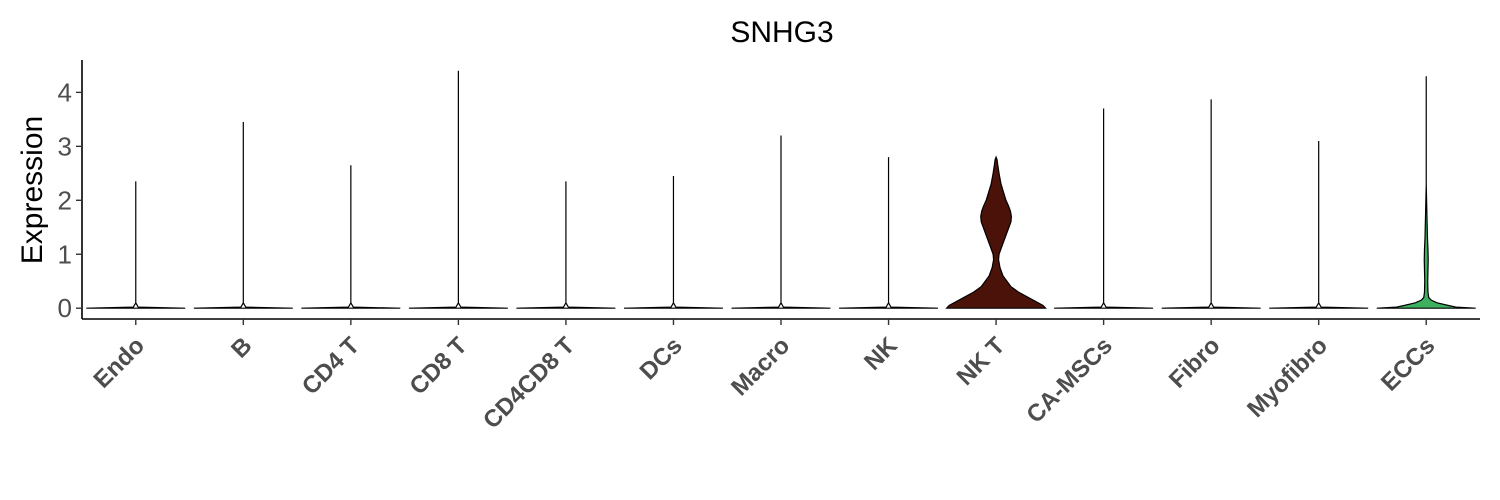  Describe the element at coordinates (1211, 204) in the screenshot. I see `violin-fibro` at that location.